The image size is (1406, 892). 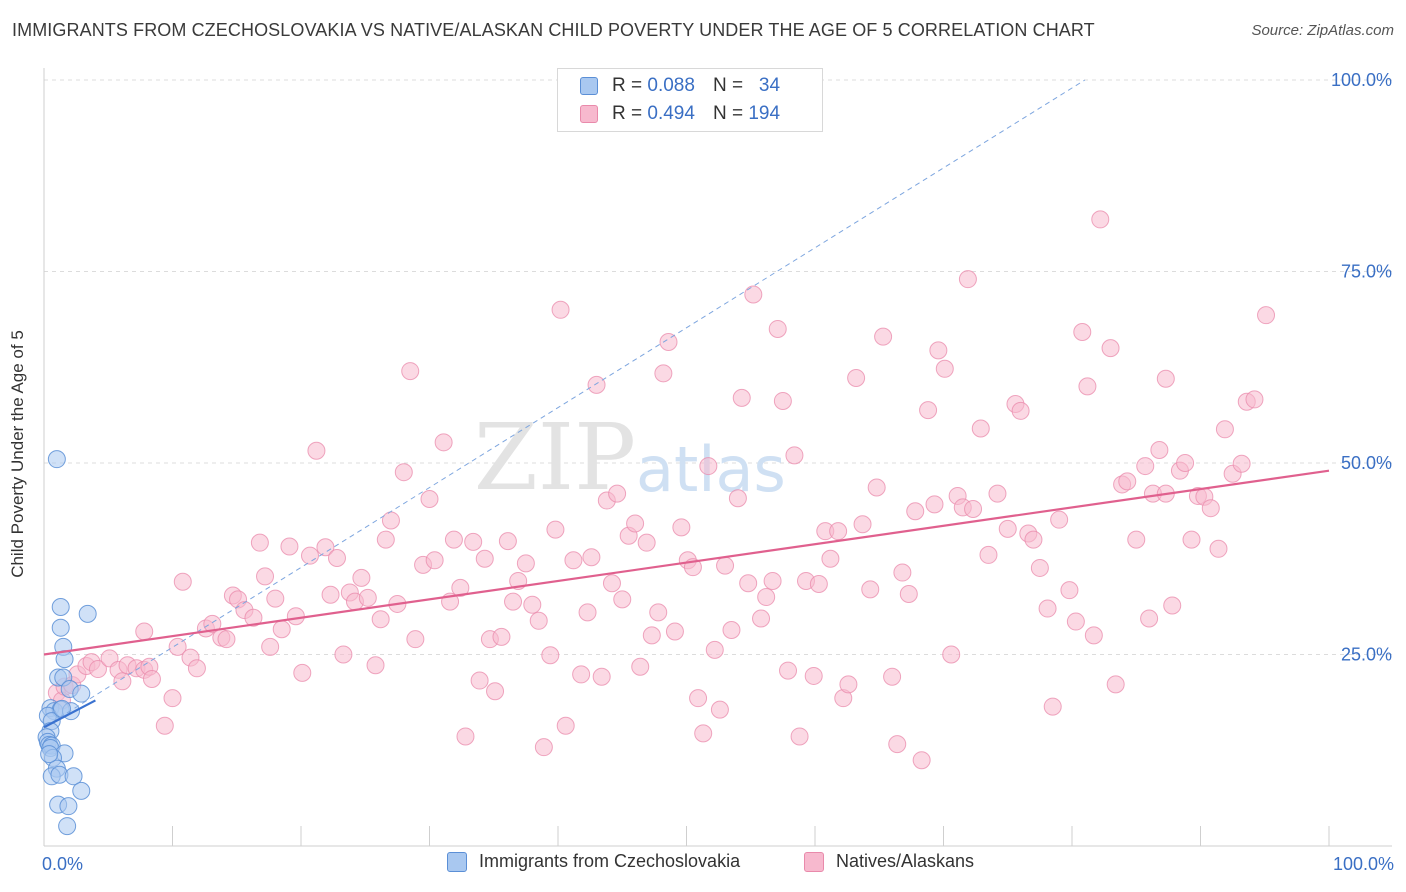 What do you see at coordinates (1366, 655) in the screenshot?
I see `y-tick-label: 25.0%` at bounding box center [1366, 655].